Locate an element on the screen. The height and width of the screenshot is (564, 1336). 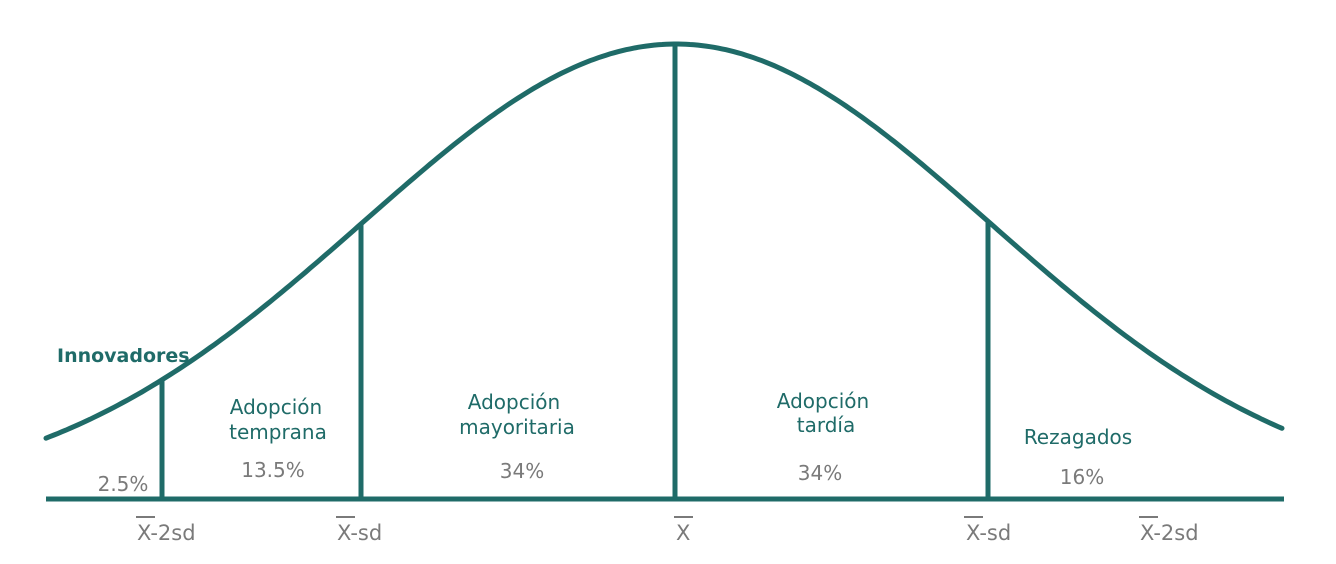
adopcion-temprana-label-line1: Adopción is located at coordinates (276, 407).